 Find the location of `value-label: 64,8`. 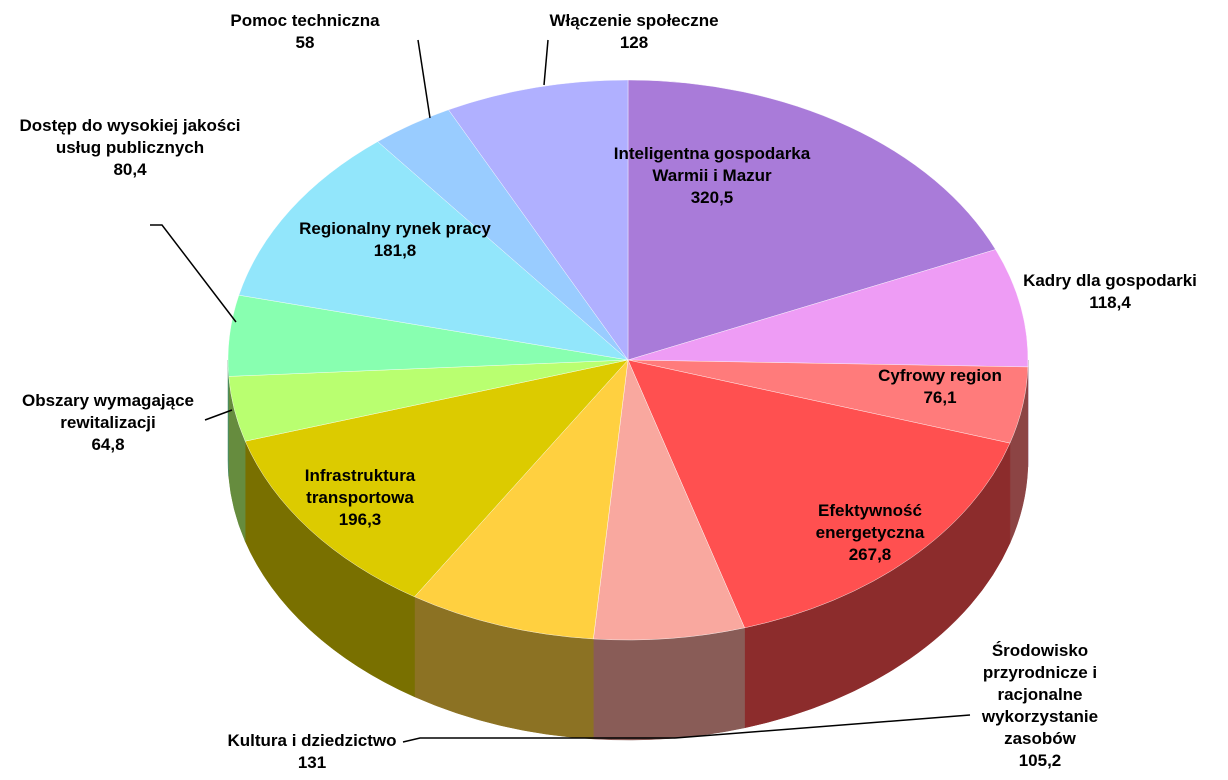

value-label: 64,8 is located at coordinates (108, 444).